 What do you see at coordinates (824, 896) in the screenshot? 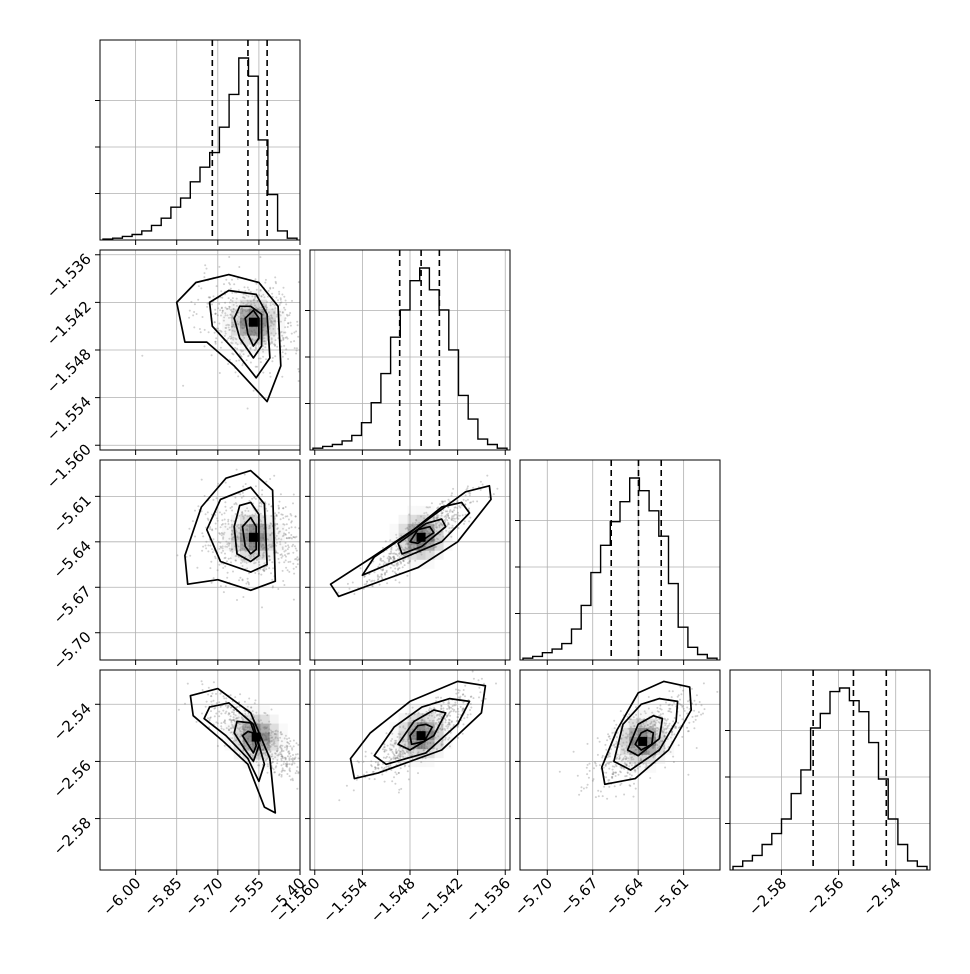
I see `x-tick-label: −2.56` at bounding box center [824, 896].